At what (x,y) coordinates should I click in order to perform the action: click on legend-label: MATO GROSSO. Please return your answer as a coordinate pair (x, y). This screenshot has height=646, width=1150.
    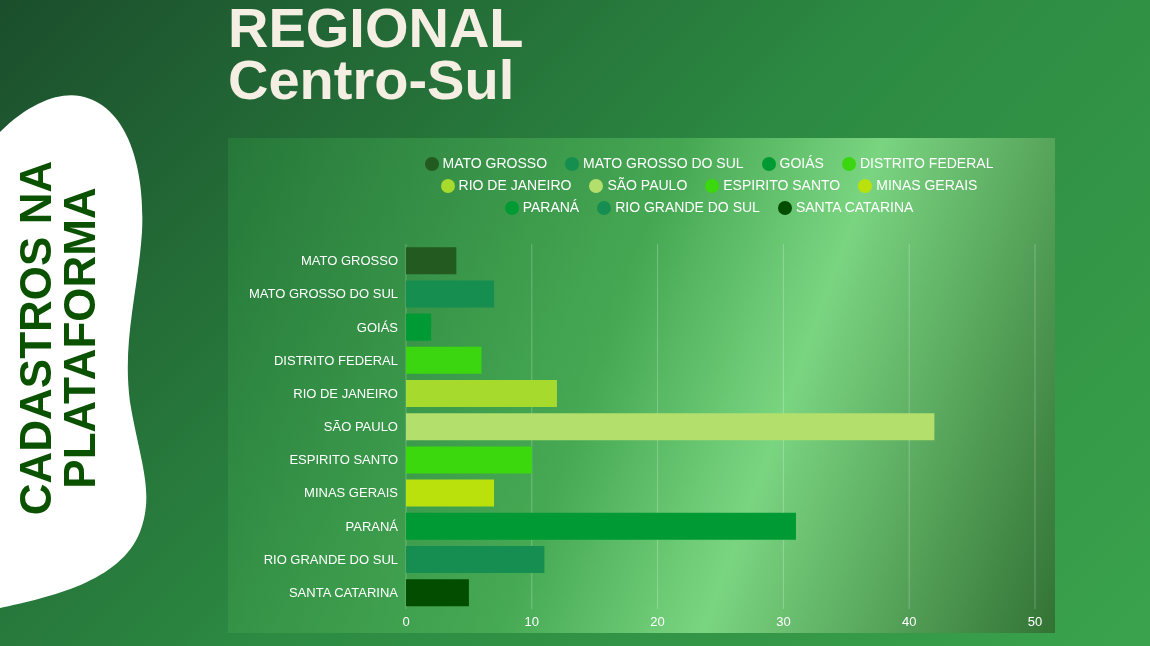
    Looking at the image, I should click on (495, 163).